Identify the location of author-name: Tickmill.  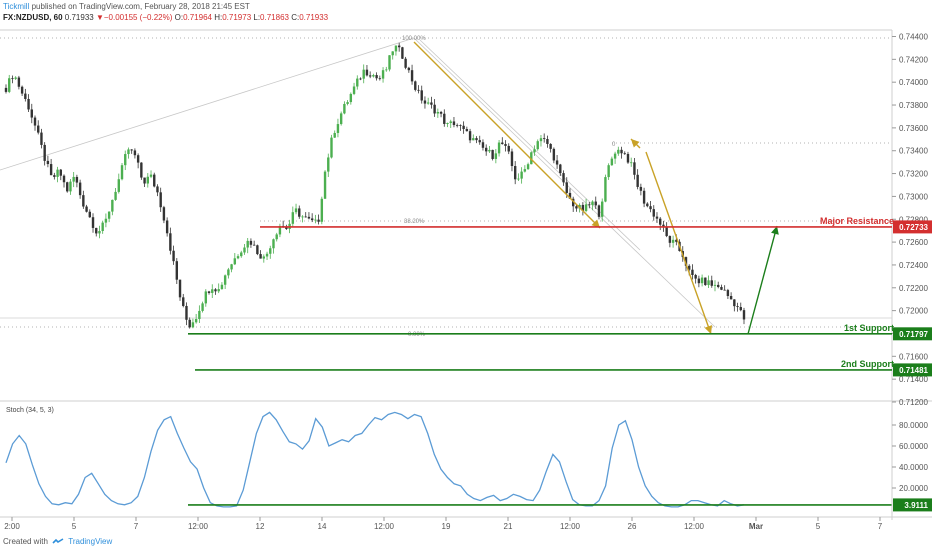
(16, 6).